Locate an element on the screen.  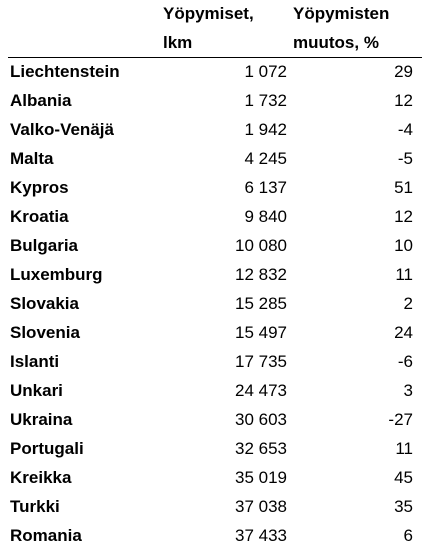
change-percent: 35 is located at coordinates (403, 506).